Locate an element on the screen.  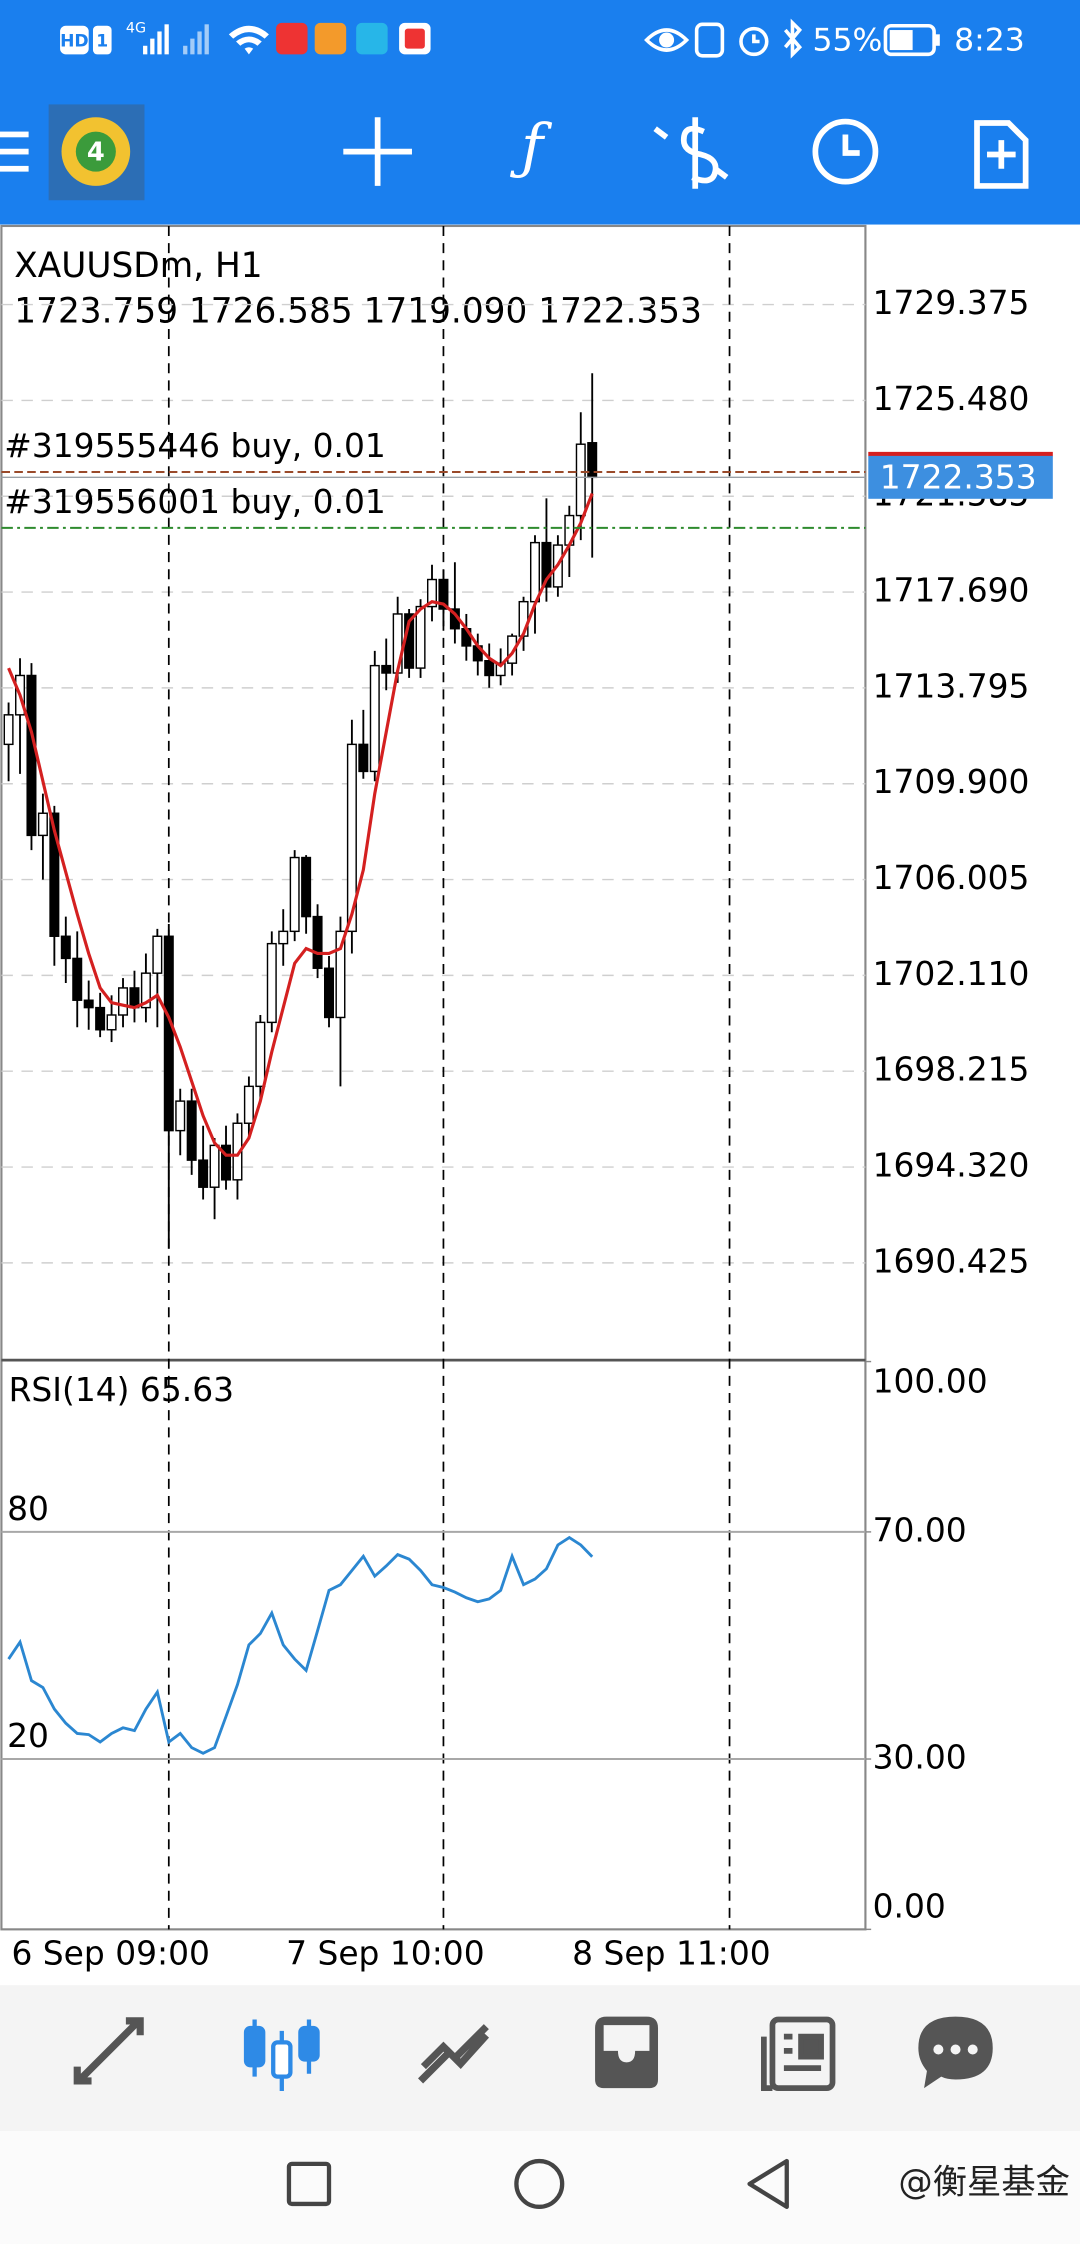
back-button is located at coordinates (768, 2183).